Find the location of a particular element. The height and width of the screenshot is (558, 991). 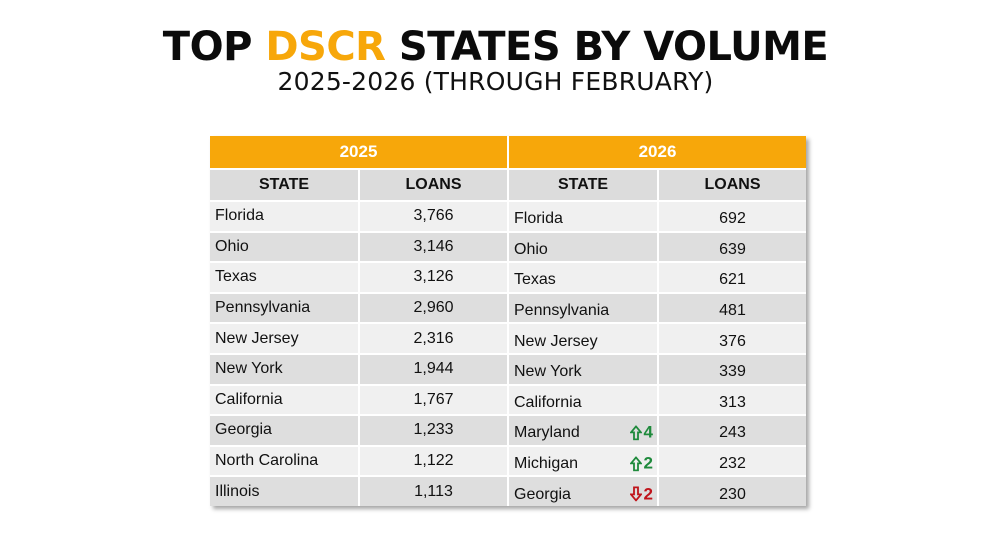

state-cell: North Carolina is located at coordinates (284, 461).